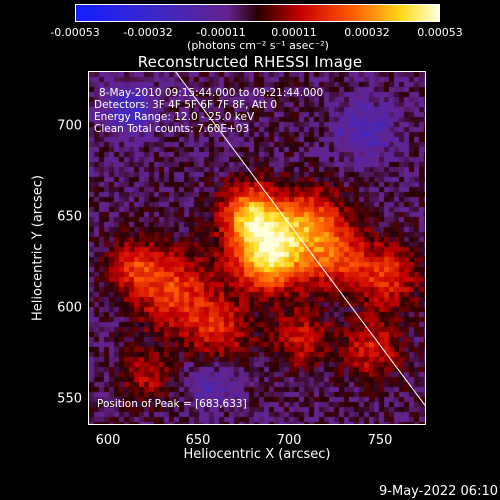 The image size is (500, 500). I want to click on x-tick-label: 750, so click(380, 440).